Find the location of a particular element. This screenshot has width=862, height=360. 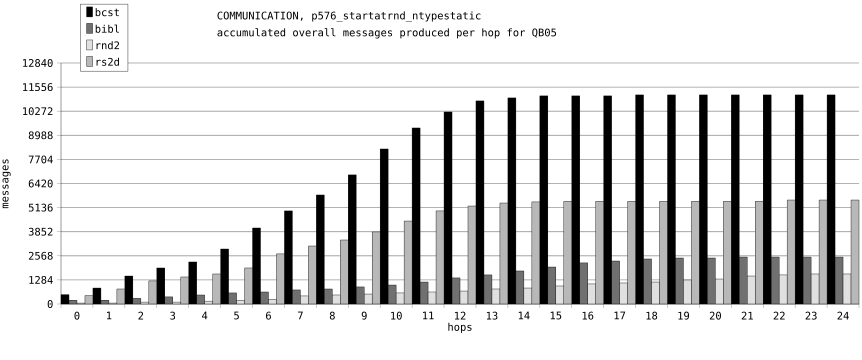

x-tick-label: 18 is located at coordinates (652, 316).